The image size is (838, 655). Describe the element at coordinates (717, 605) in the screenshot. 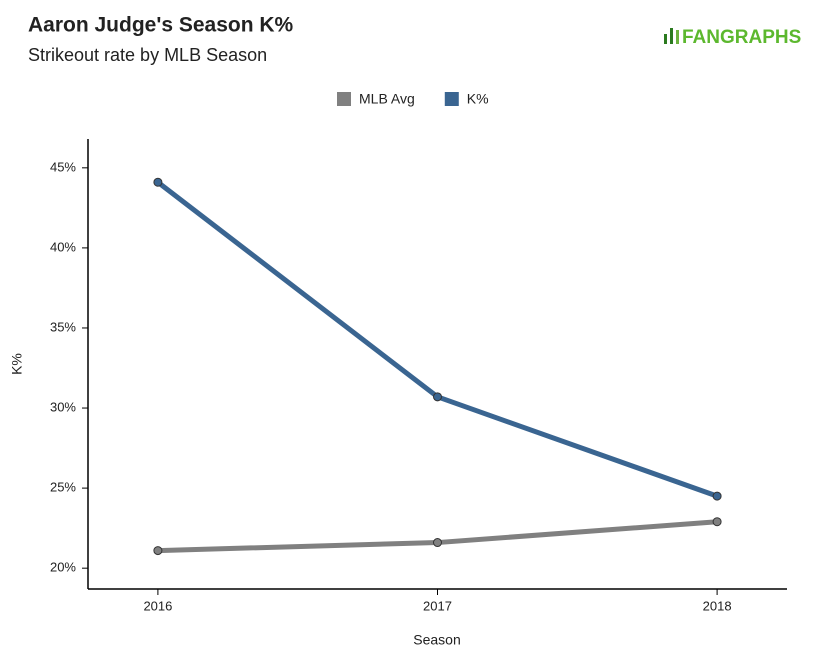

I see `x-tick-label: 2018` at that location.